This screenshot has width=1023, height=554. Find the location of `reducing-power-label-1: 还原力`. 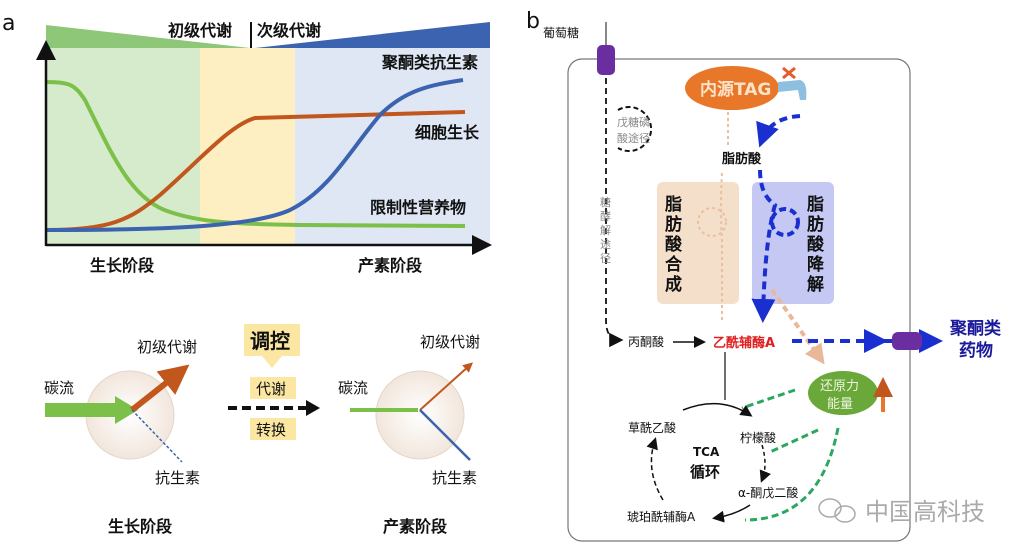

reducing-power-label-1: 还原力 is located at coordinates (839, 386).